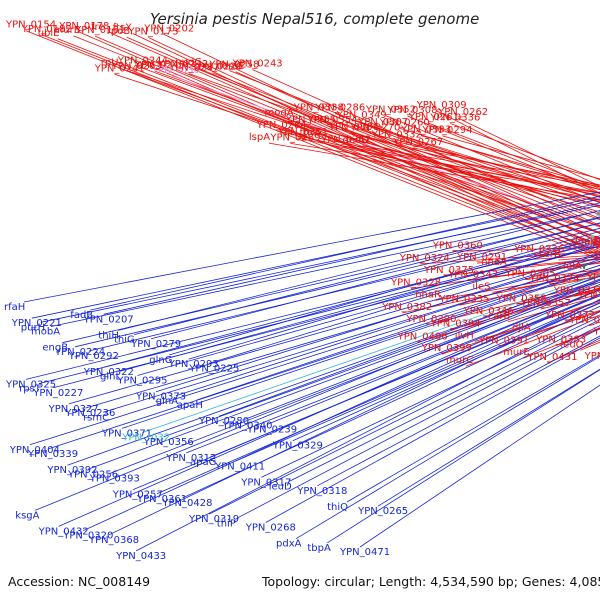 The width and height of the screenshot is (600, 600). I want to click on forward-gene-label: carB, so click(499, 316).